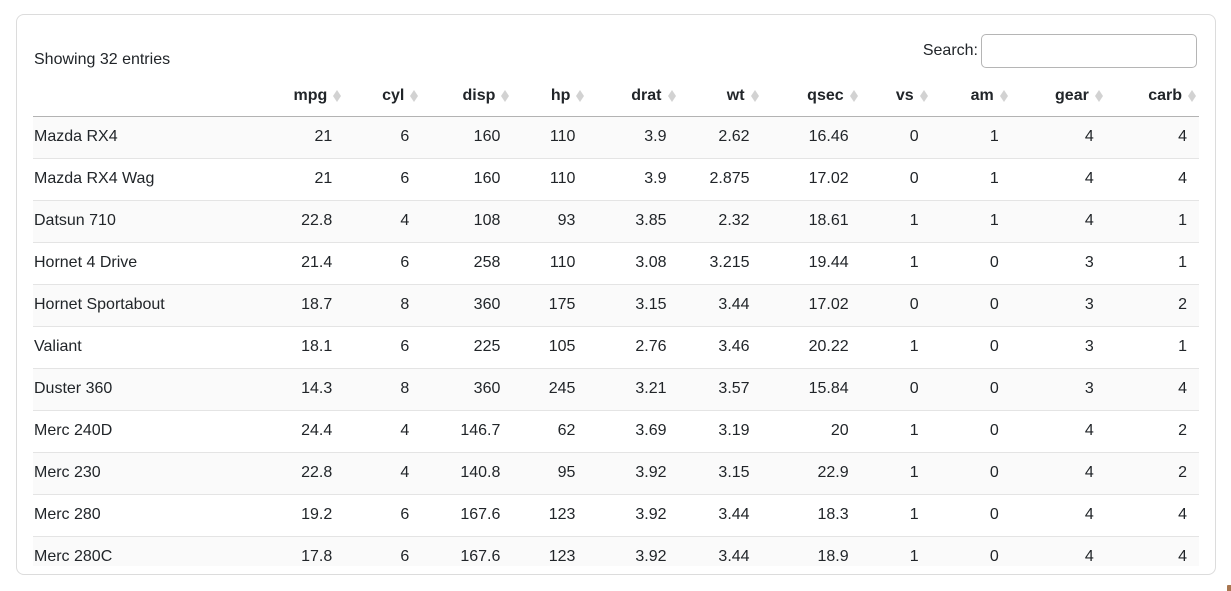 The height and width of the screenshot is (591, 1231). What do you see at coordinates (467, 262) in the screenshot?
I see `cell-disp: 258` at bounding box center [467, 262].